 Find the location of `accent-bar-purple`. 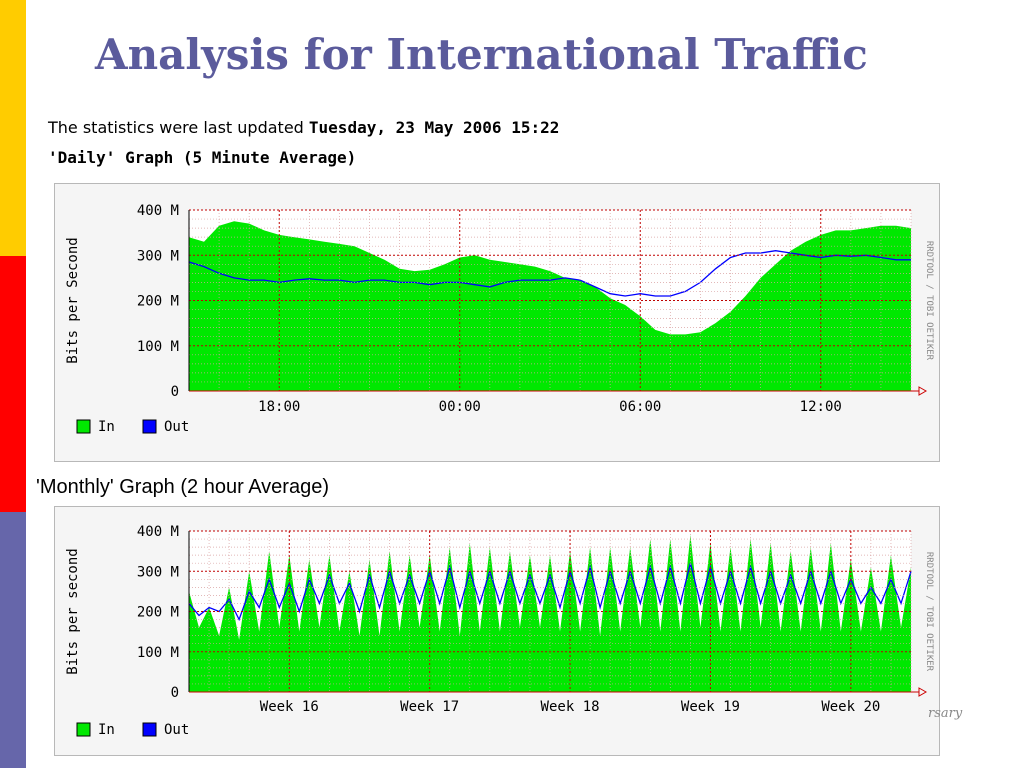

accent-bar-purple is located at coordinates (13, 640).